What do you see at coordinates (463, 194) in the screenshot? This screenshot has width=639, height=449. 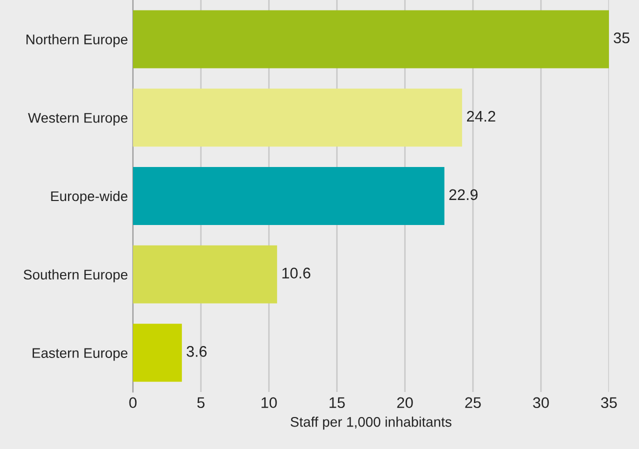 I see `data-label: 22.9` at bounding box center [463, 194].